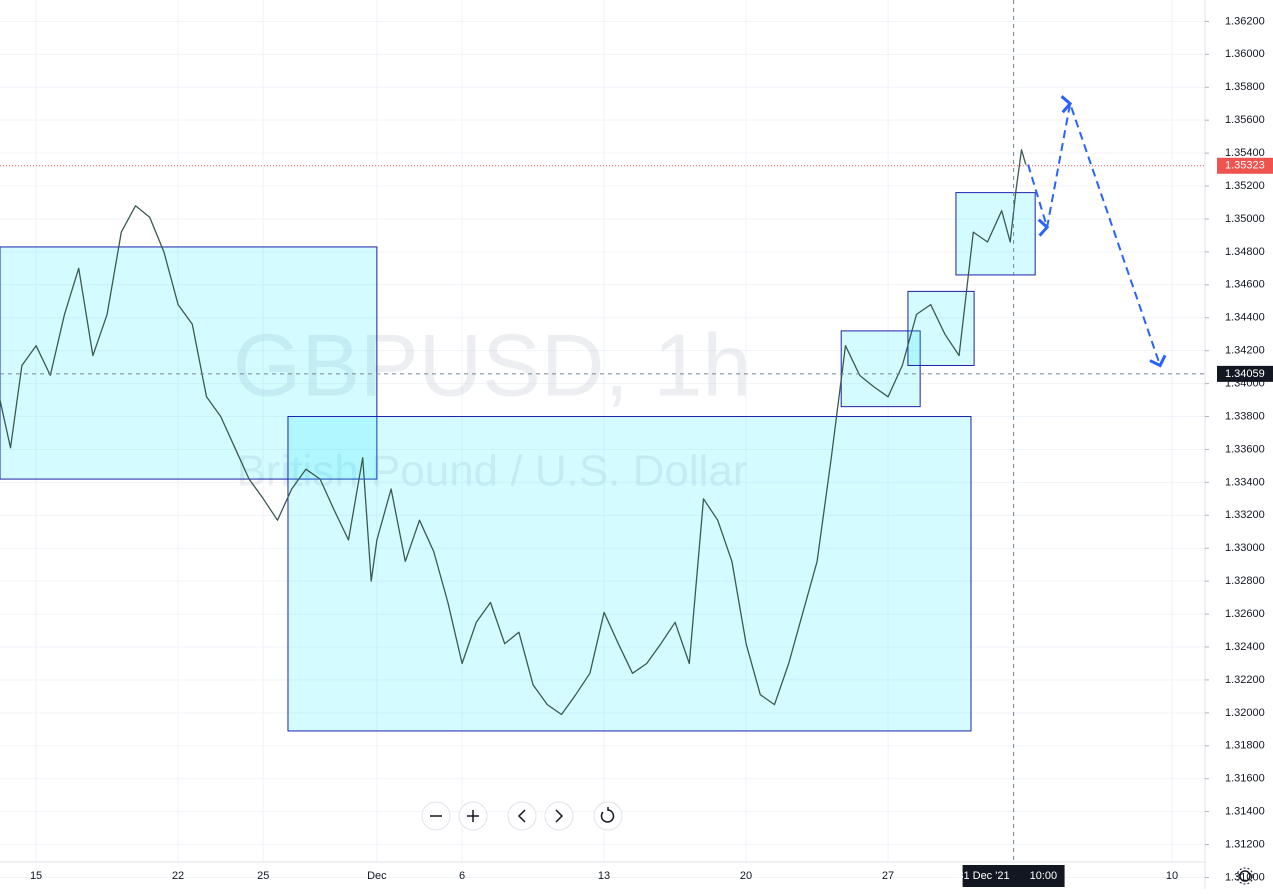  Describe the element at coordinates (178, 876) in the screenshot. I see `x-tick-label: 22` at that location.